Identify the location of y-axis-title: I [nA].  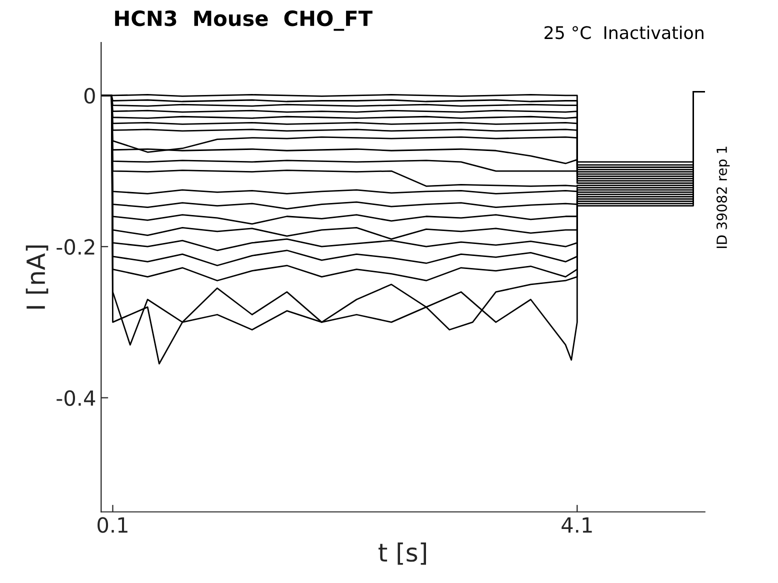
(37, 277).